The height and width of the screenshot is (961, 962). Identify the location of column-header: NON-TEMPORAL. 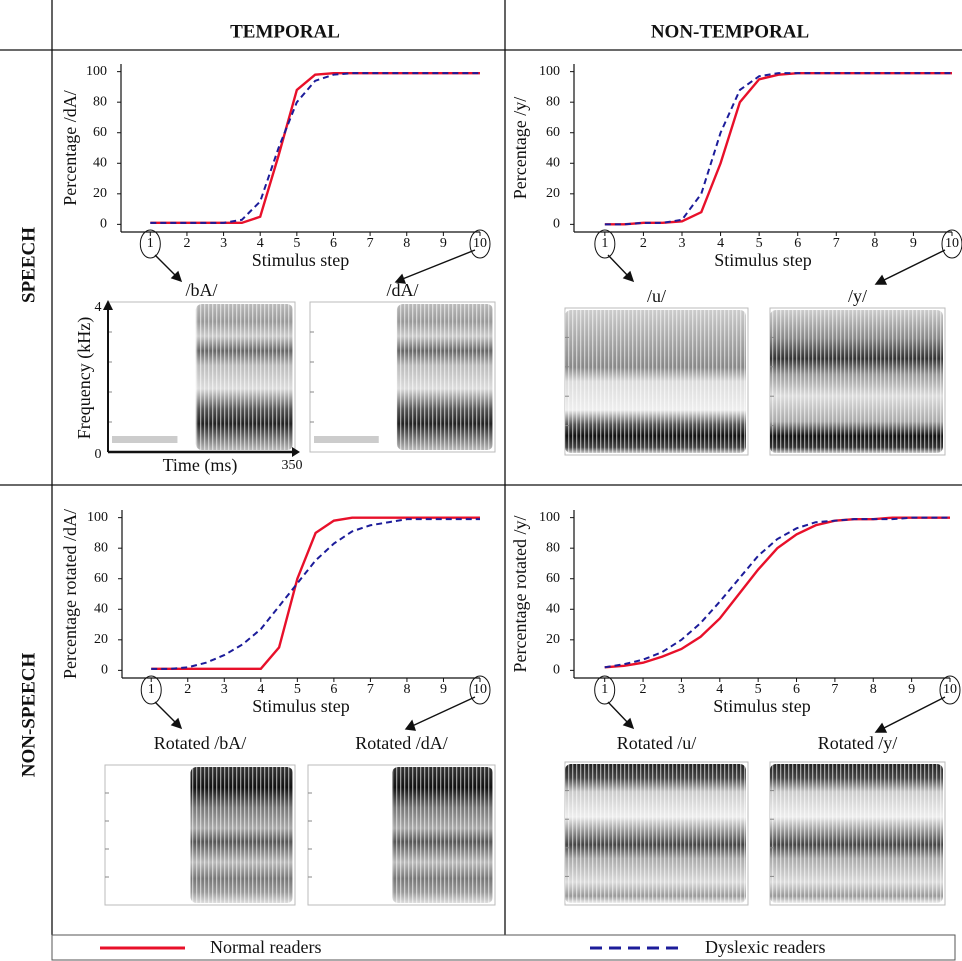
(730, 31).